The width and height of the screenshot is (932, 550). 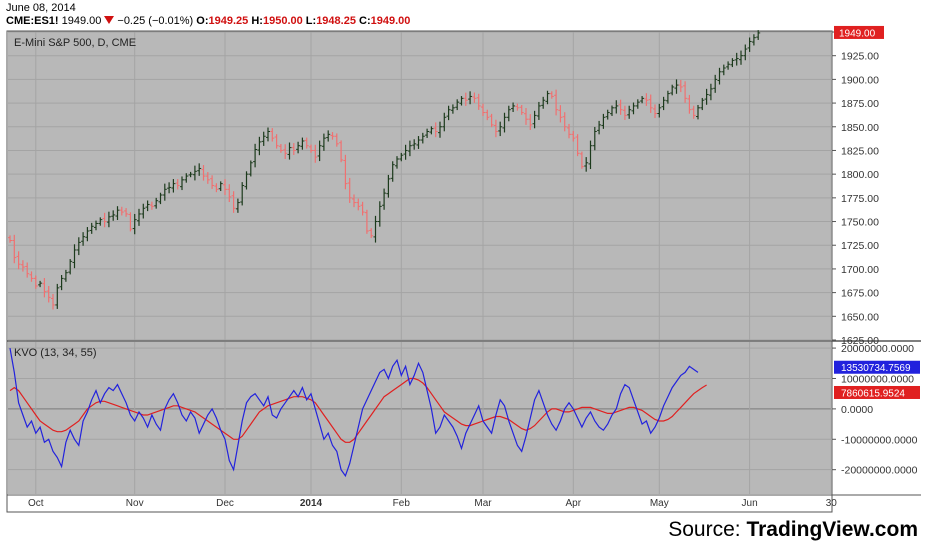 What do you see at coordinates (860, 128) in the screenshot?
I see `price-tick-label: 1850.00` at bounding box center [860, 128].